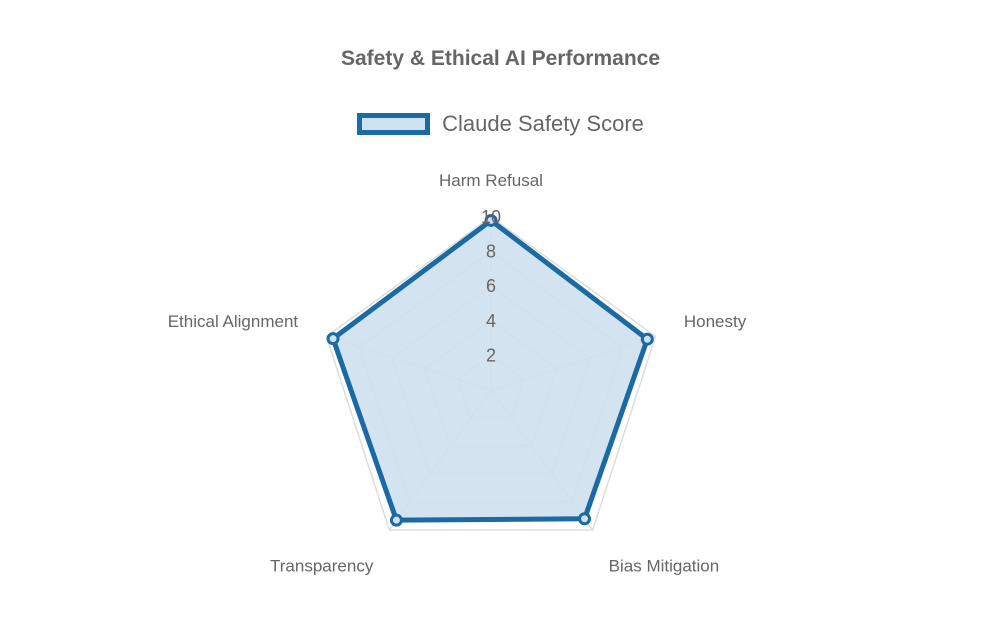  What do you see at coordinates (491, 321) in the screenshot?
I see `tick-label: 4` at bounding box center [491, 321].